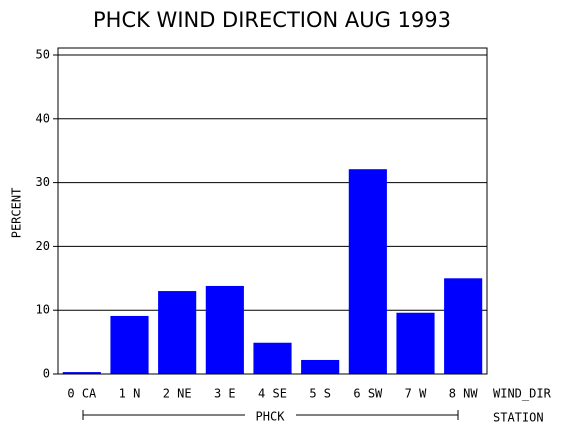  I want to click on y-tick-label: 50, so click(43, 55).